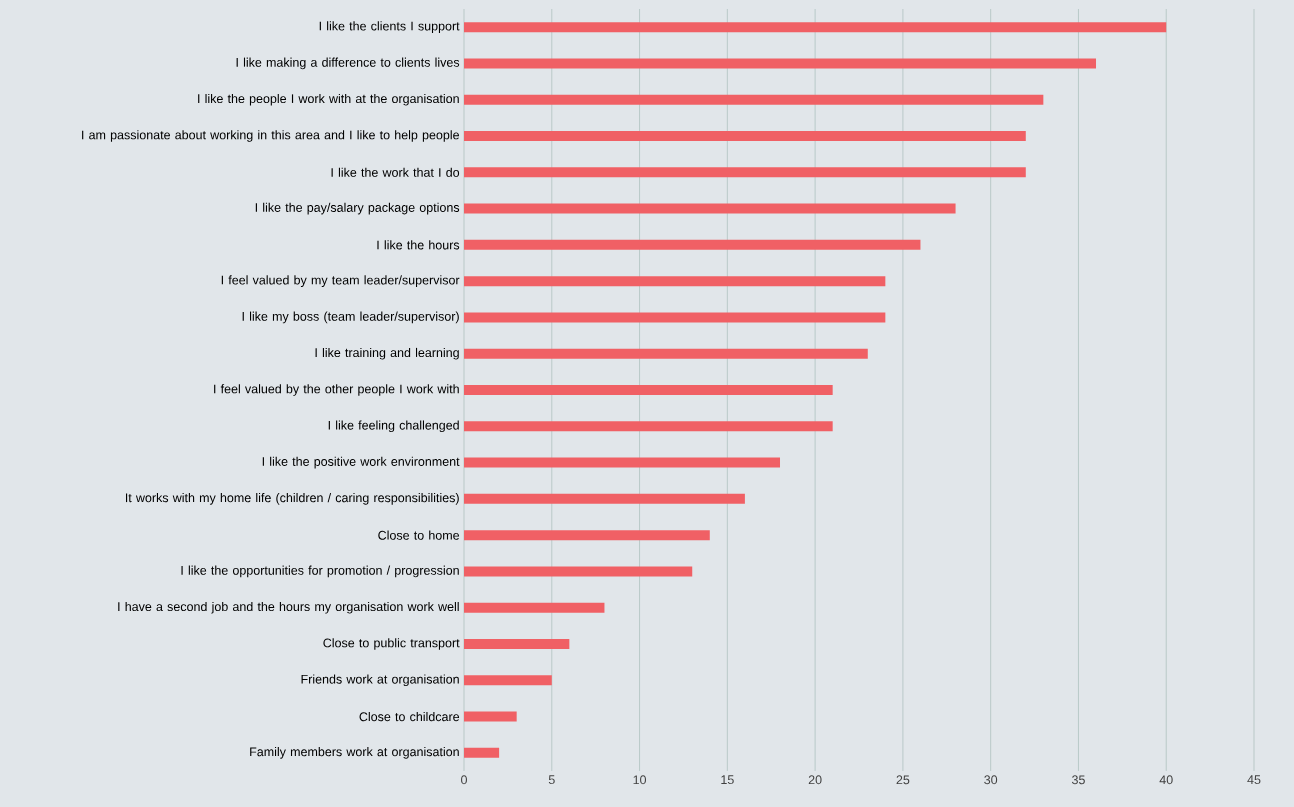 The width and height of the screenshot is (1294, 807). I want to click on y-tick-label: I am passionate about working in this area and I like to help people, so click(270, 136).